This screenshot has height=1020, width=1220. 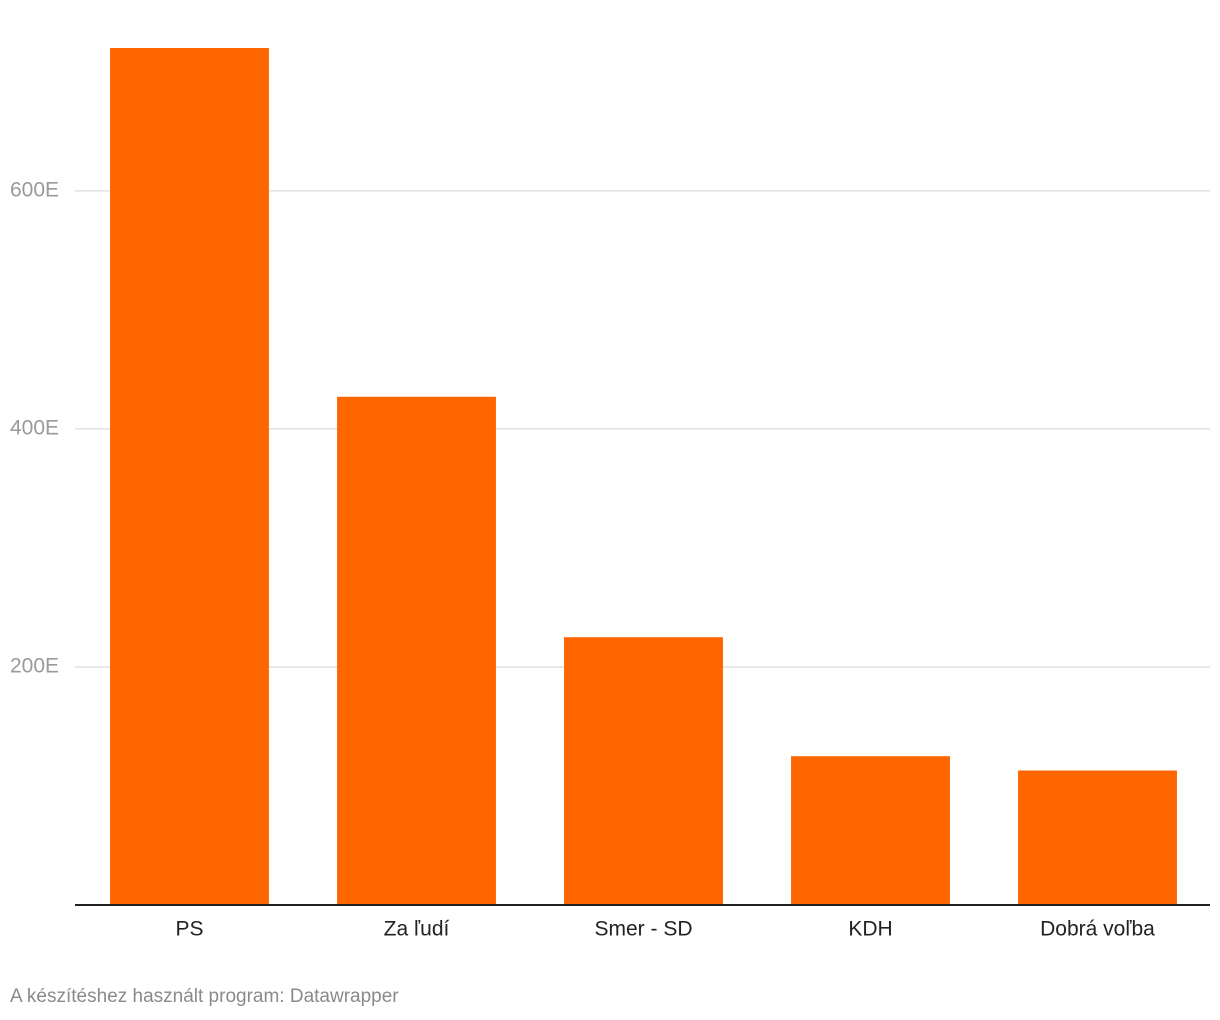 I want to click on x-tick-label: Smer - SD, so click(x=643, y=929).